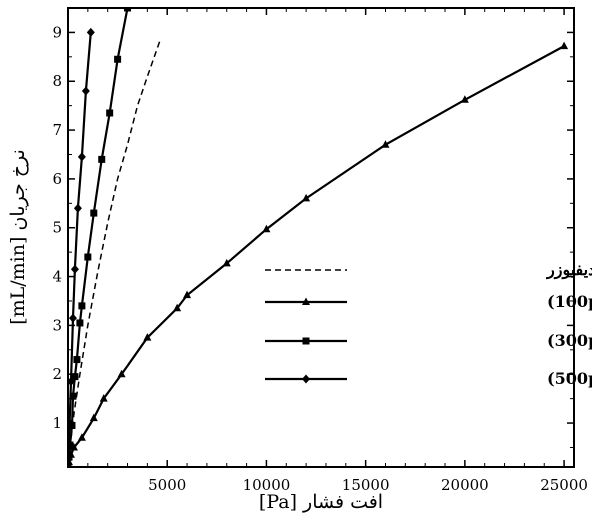 The width and height of the screenshot is (592, 522). Describe the element at coordinates (57, 277) in the screenshot. I see `y-tick-label: 4` at that location.